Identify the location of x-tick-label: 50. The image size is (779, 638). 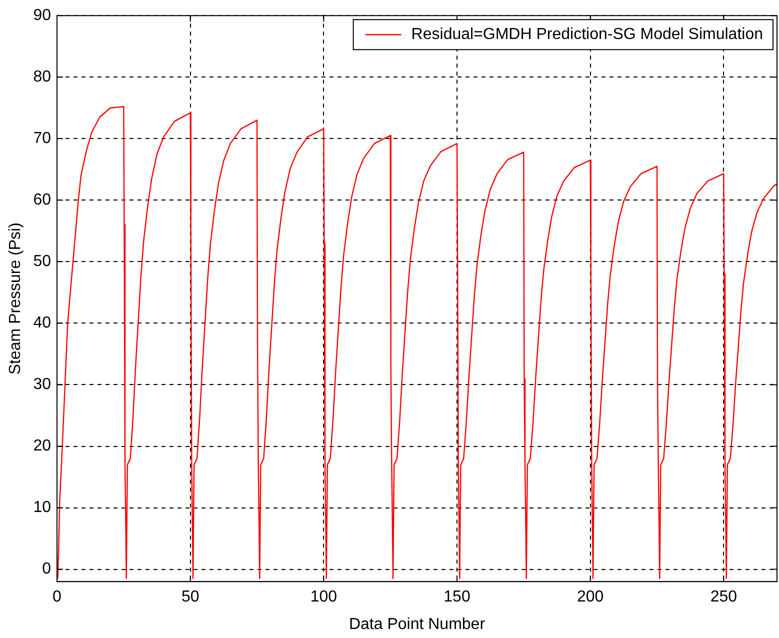
(190, 597).